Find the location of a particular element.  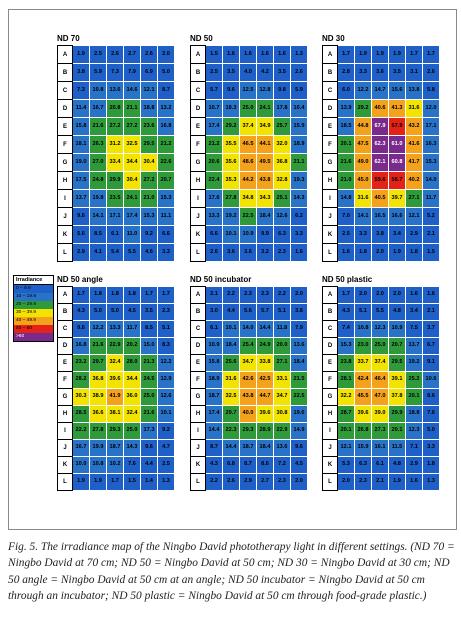

heatmap-cell: 18.5 is located at coordinates (346, 126).